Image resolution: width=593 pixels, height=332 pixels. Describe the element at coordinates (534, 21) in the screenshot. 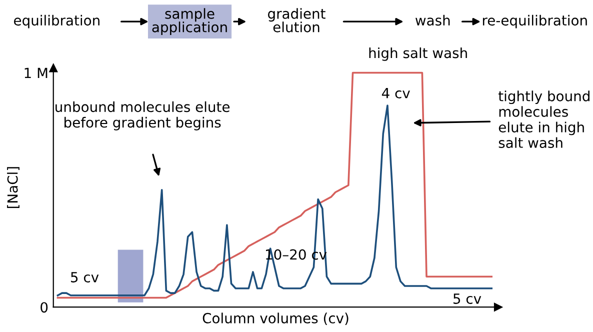

I see `text: re-equilibration` at that location.